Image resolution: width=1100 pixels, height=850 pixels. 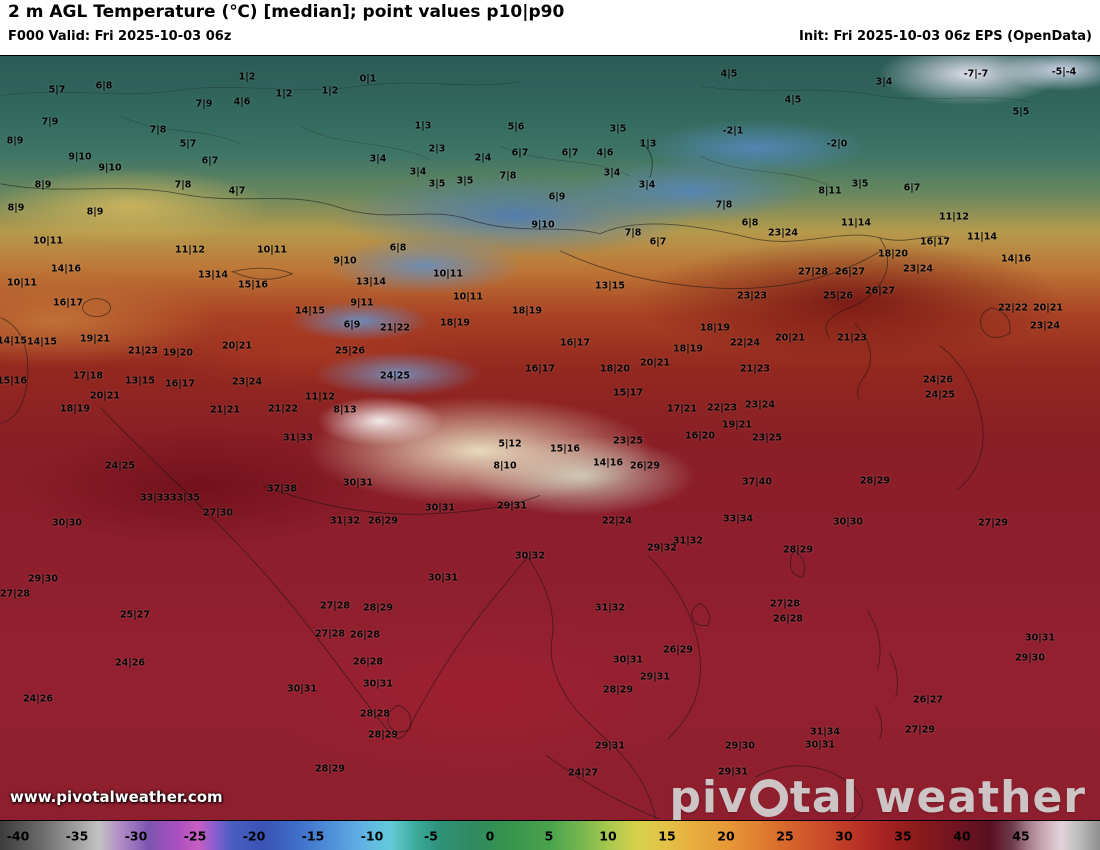 I want to click on point-value: 2|4, so click(x=483, y=158).